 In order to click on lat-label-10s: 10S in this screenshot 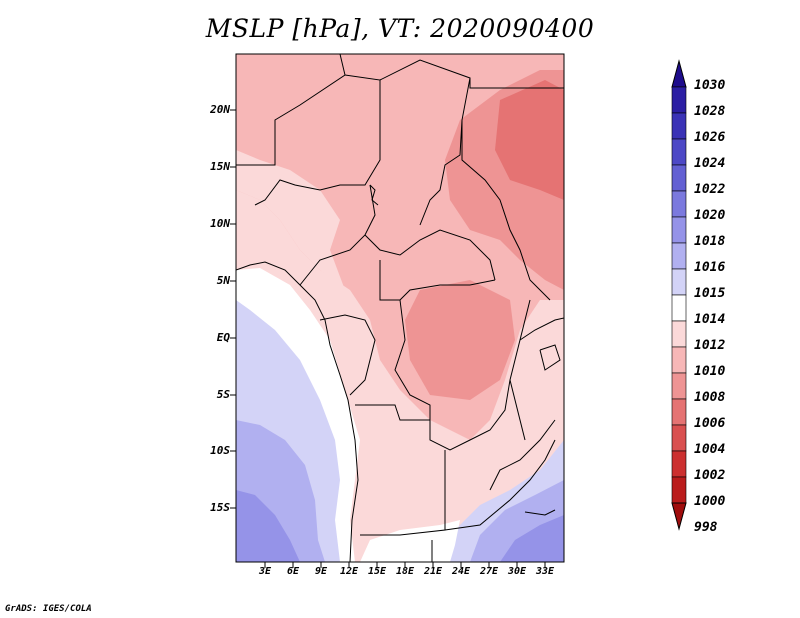, I will do `click(220, 450)`.